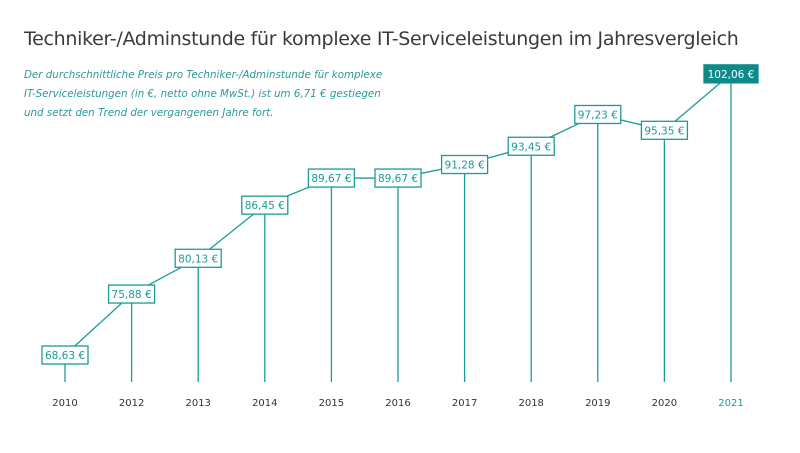 Image resolution: width=800 pixels, height=453 pixels. What do you see at coordinates (597, 403) in the screenshot?
I see `x-tick-label: 2019` at bounding box center [597, 403].